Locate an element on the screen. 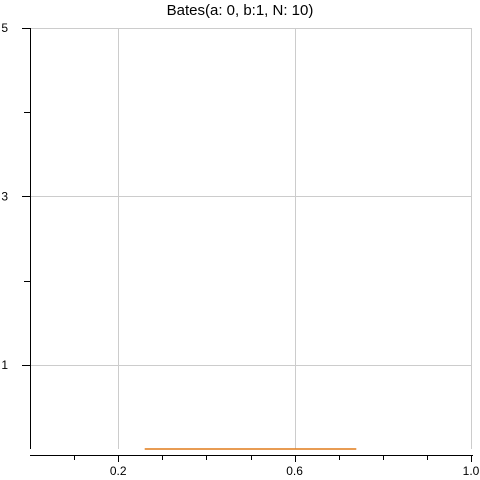  chart-title: Bates(a: 0, b:1, N: 10) is located at coordinates (240, 10).